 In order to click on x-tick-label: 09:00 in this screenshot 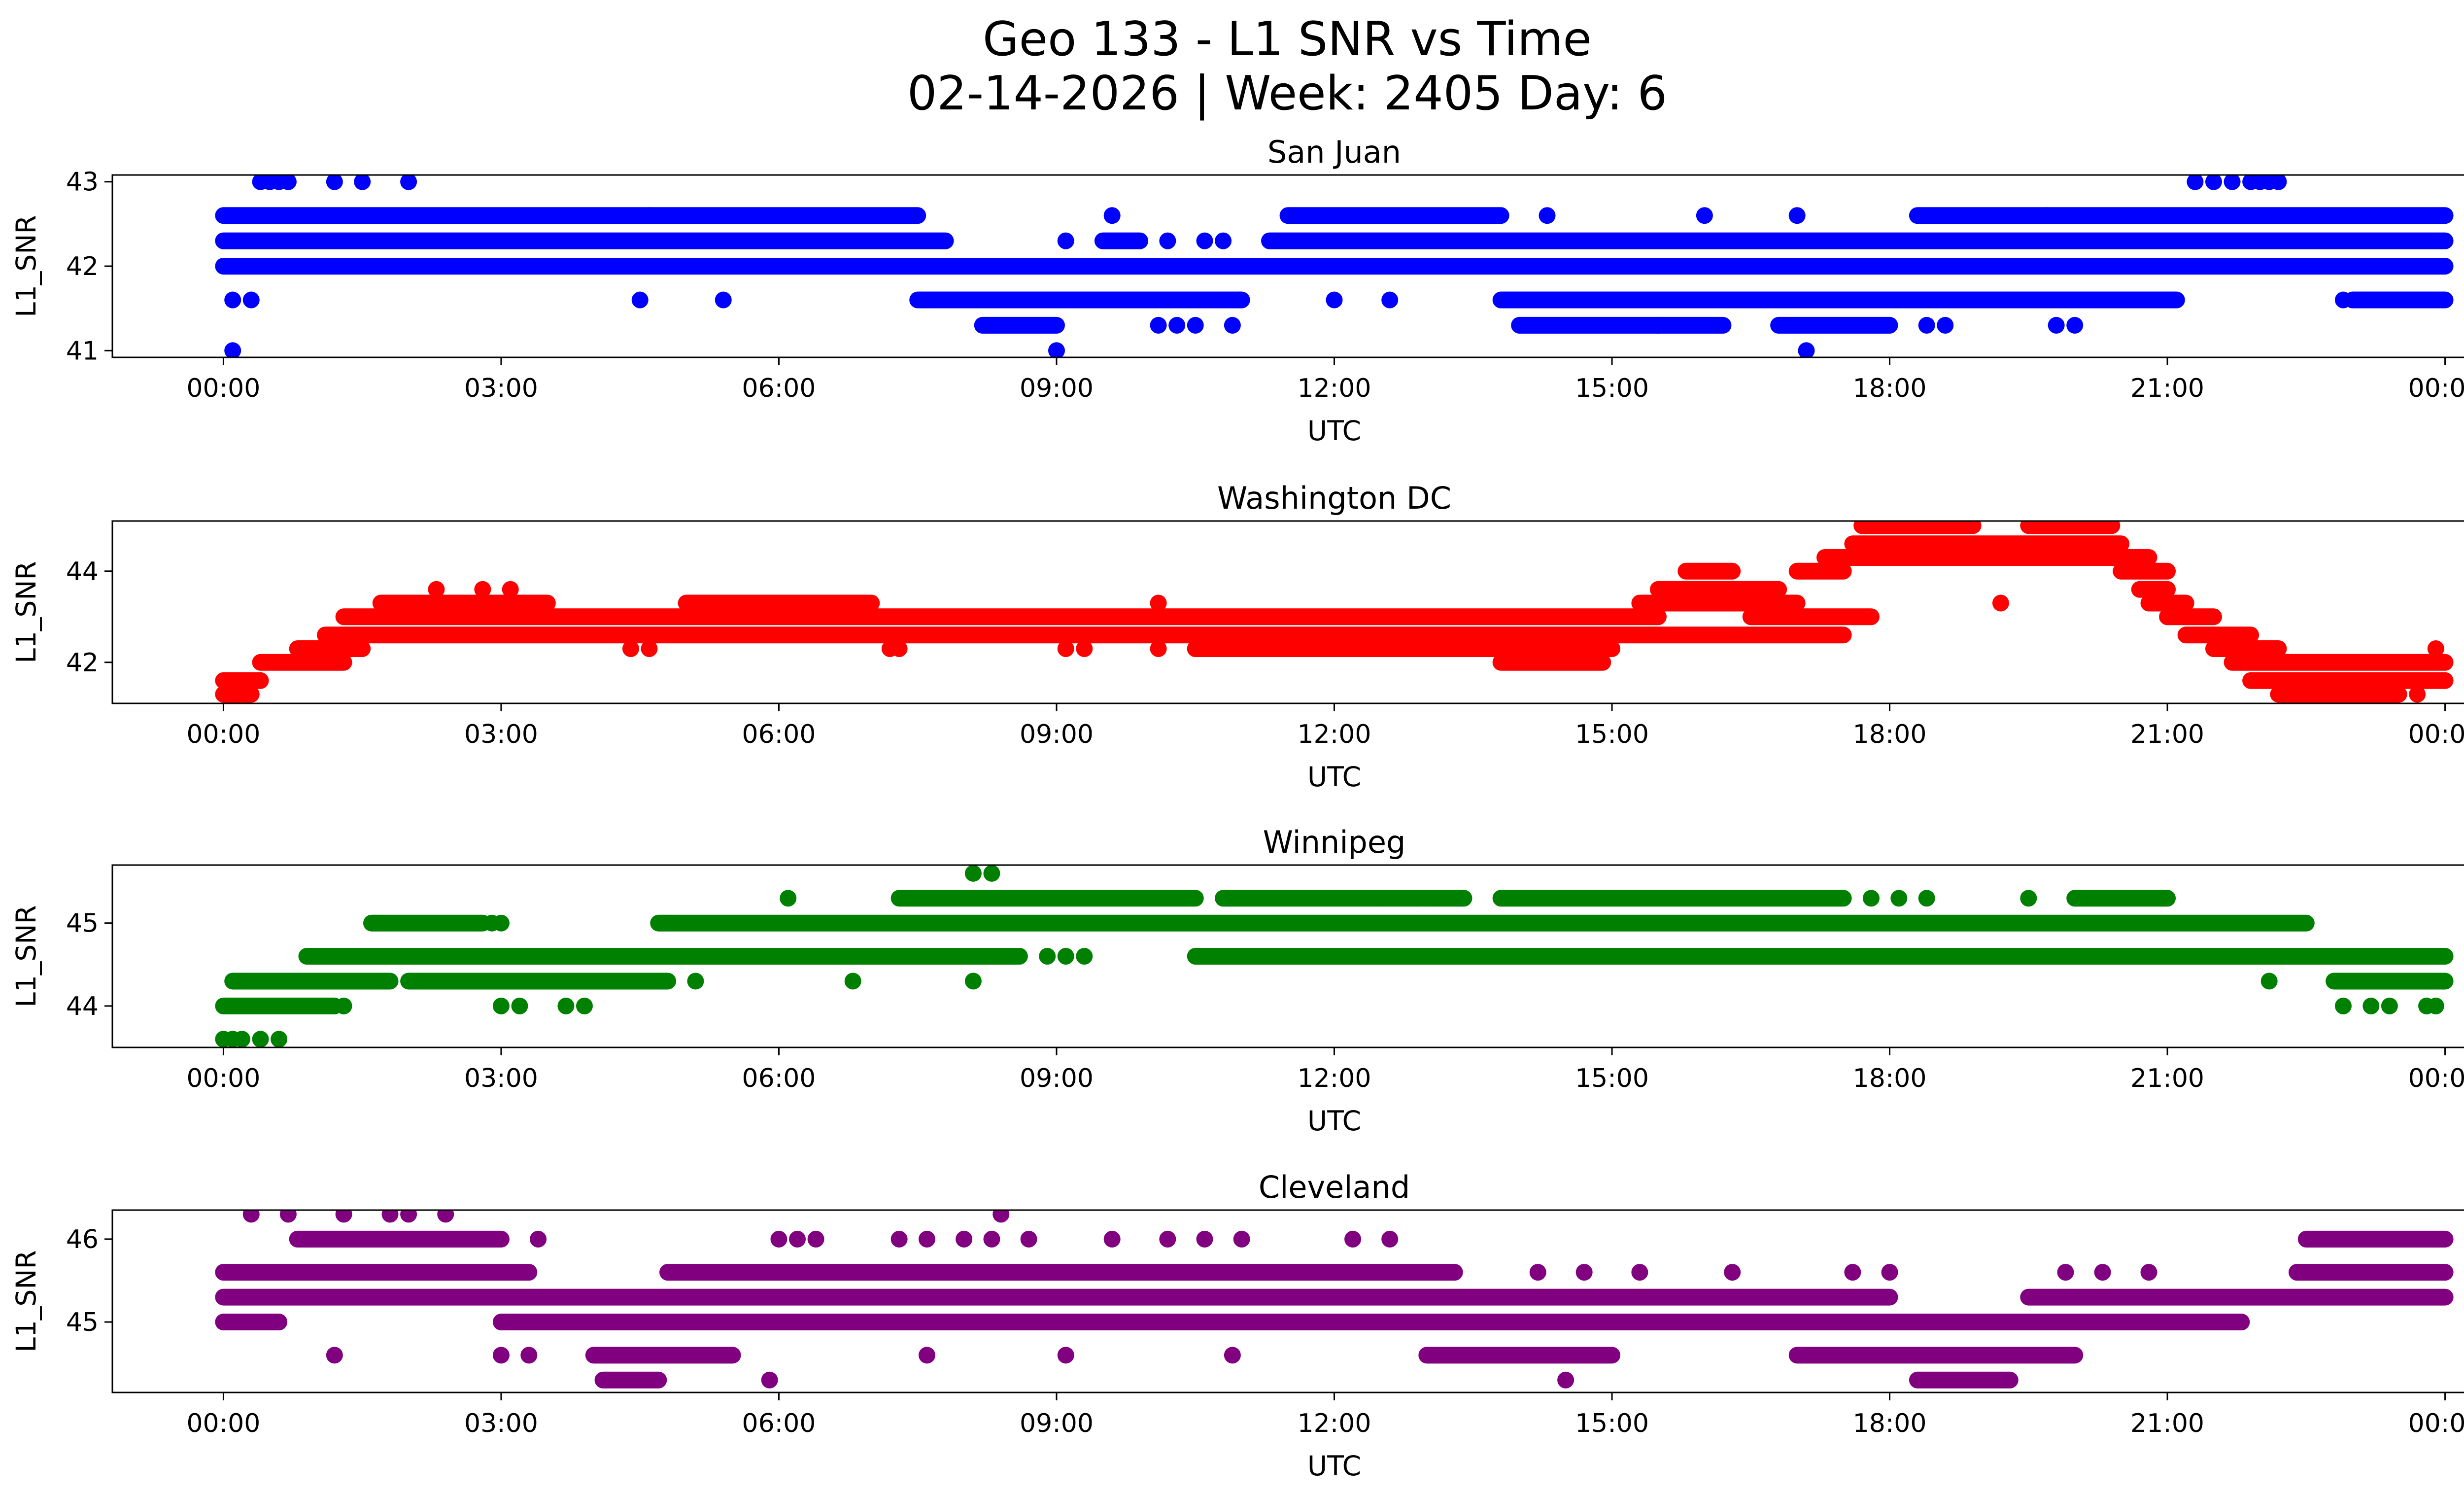, I will do `click(1057, 1423)`.